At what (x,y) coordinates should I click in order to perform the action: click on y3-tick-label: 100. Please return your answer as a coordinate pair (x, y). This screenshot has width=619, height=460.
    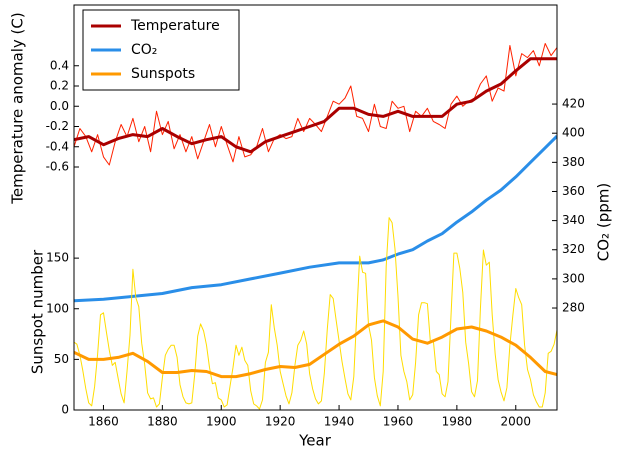
    Looking at the image, I should click on (57, 308).